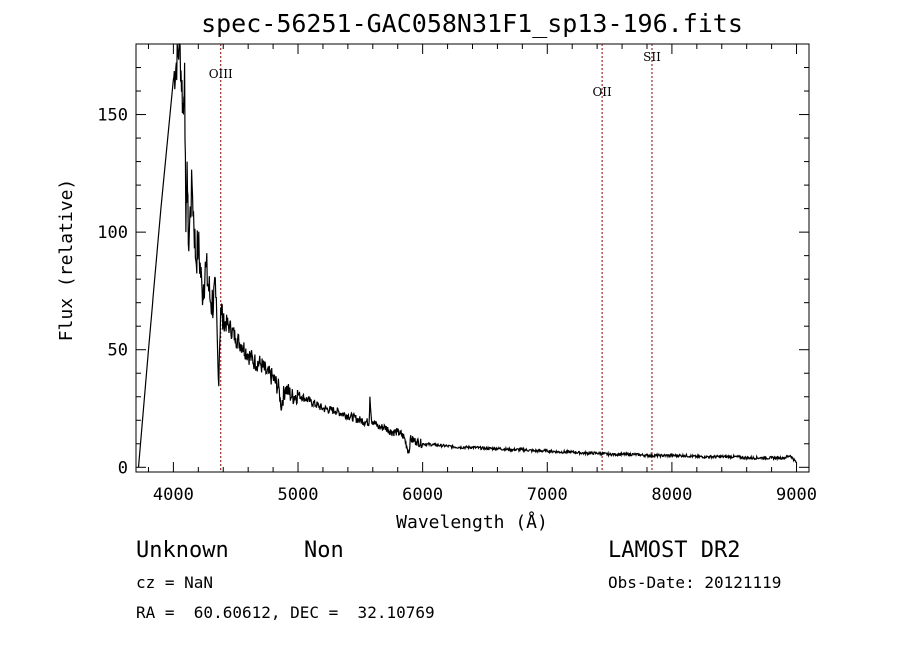 This screenshot has width=900, height=649. I want to click on y-axis-label: Flux (relative), so click(66, 260).